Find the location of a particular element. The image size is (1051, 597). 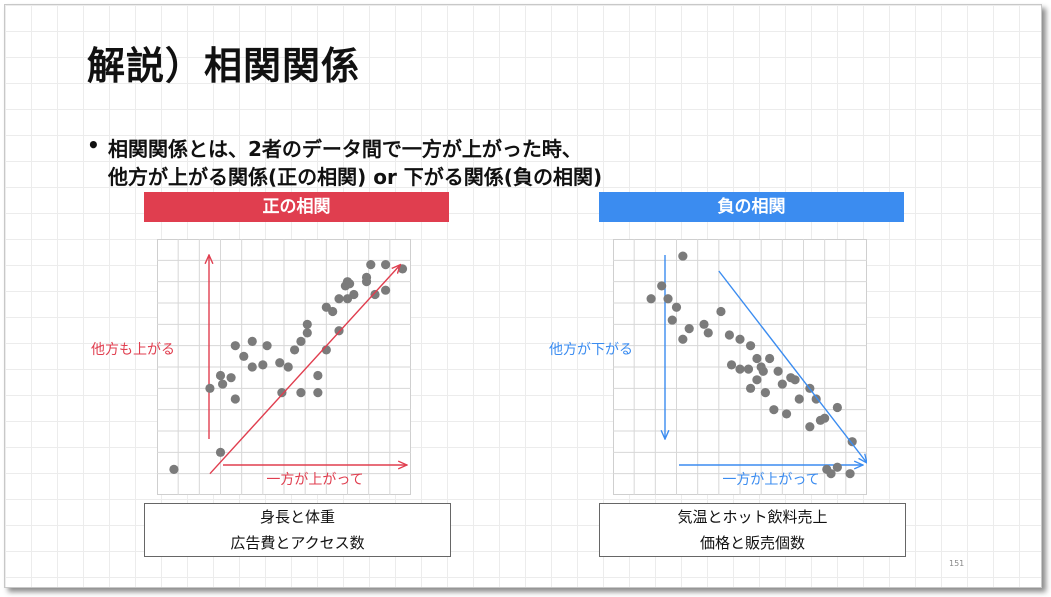

negative-correlation-header: 負の相関 is located at coordinates (751, 207).